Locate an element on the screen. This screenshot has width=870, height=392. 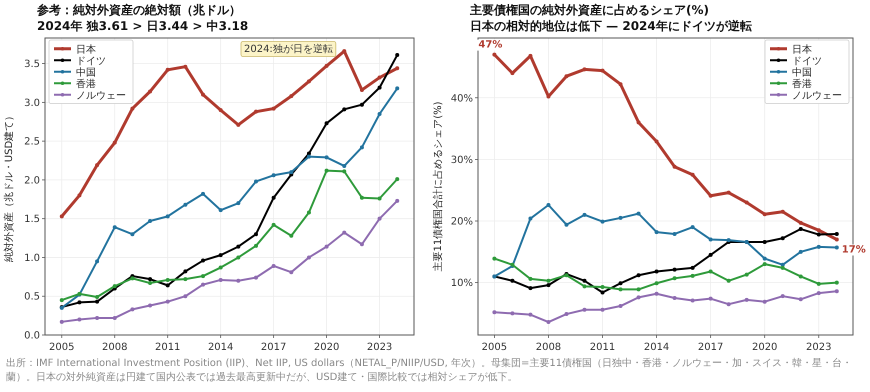
y-axis-title: 主要11債権国合計に占めるシェア(%) is located at coordinates (438, 186).